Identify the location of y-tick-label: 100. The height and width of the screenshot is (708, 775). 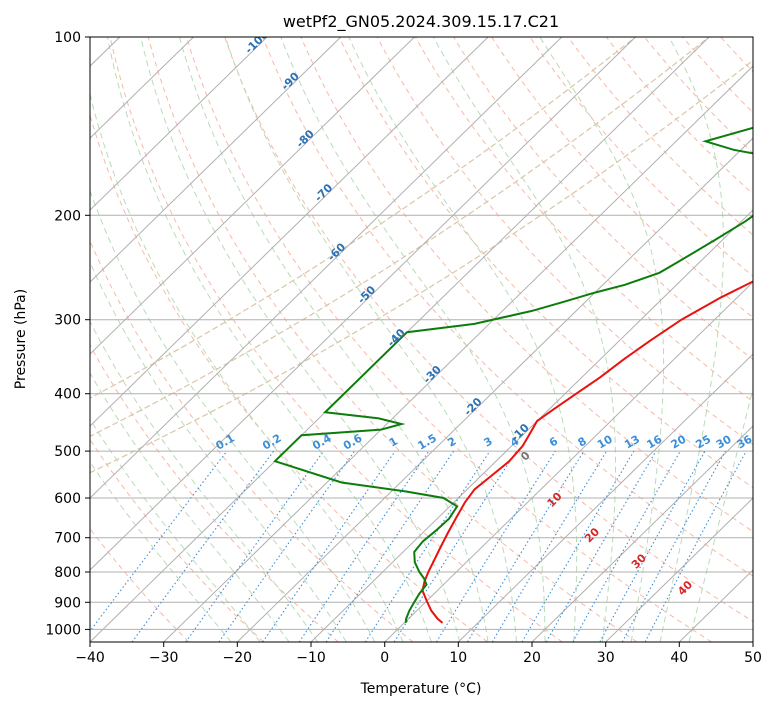
(67, 38).